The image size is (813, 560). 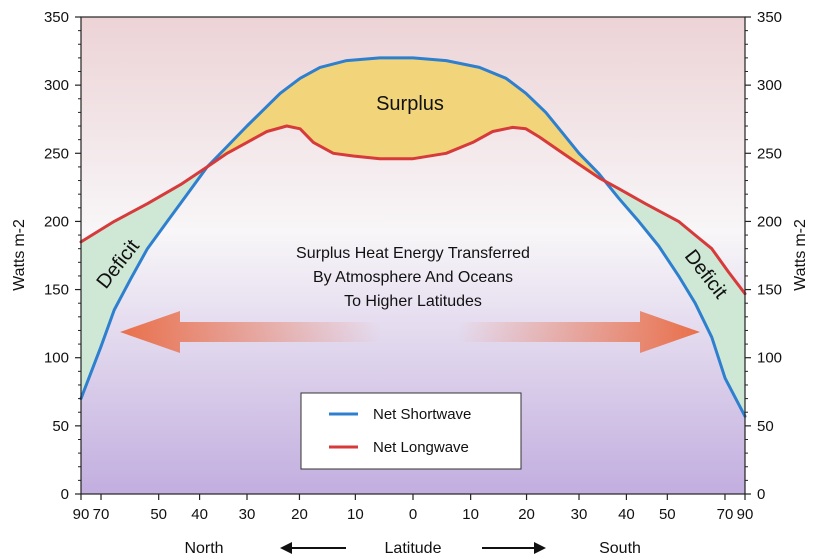 I want to click on surplus-label: Surplus, so click(x=410, y=104).